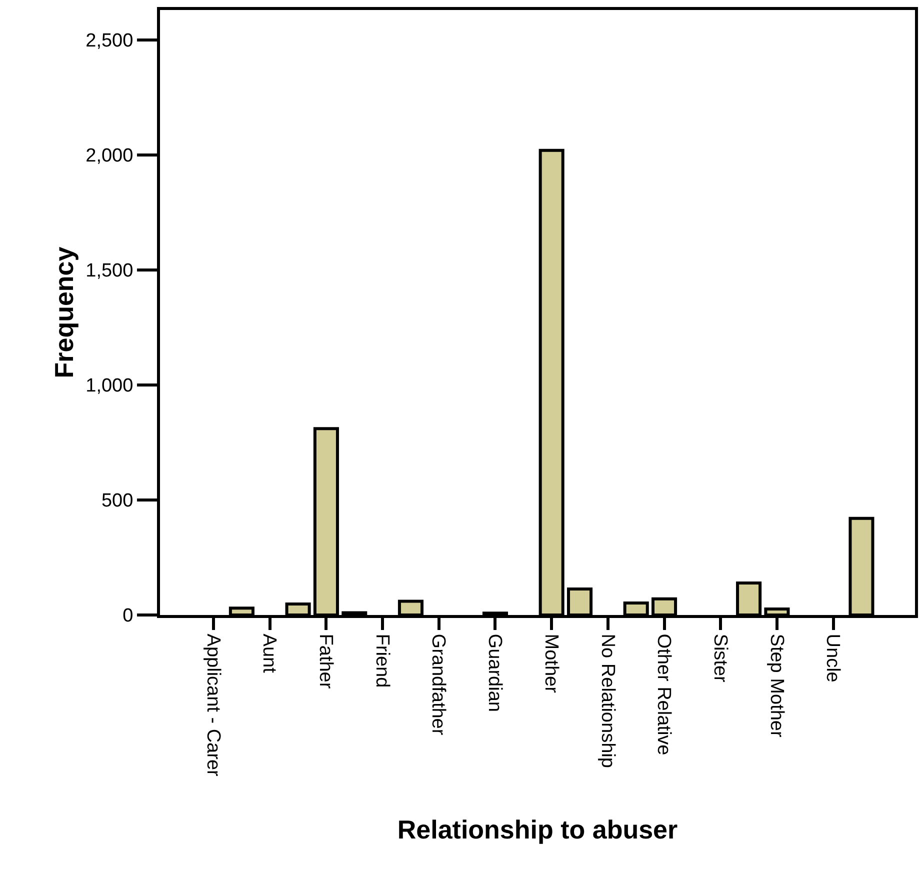  What do you see at coordinates (551, 664) in the screenshot?
I see `x-tick-label: Mother` at bounding box center [551, 664].